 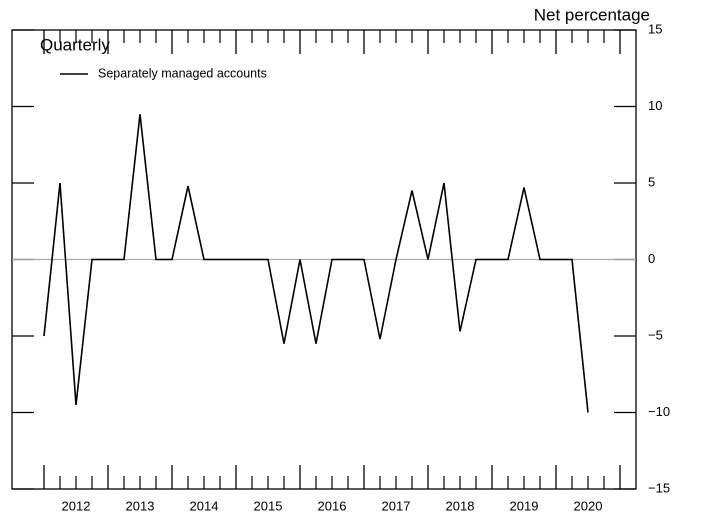 I want to click on y-tick-label: −15, so click(x=659, y=487).